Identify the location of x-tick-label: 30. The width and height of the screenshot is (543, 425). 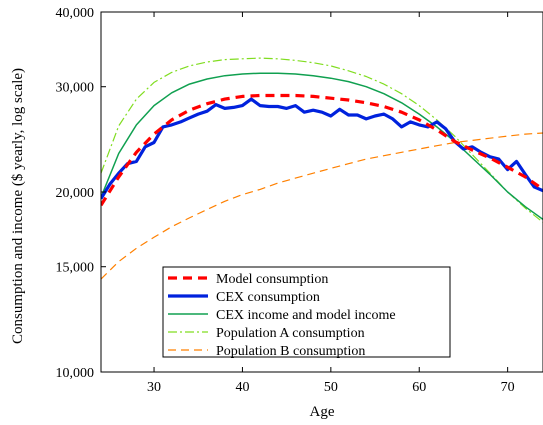
(154, 387).